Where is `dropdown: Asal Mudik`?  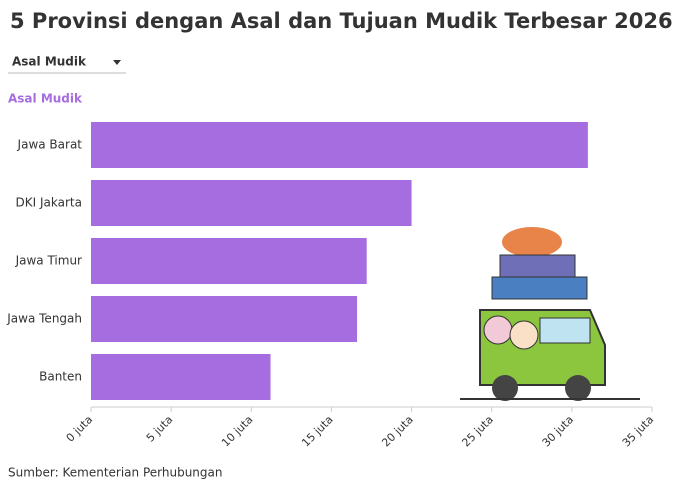
dropdown: Asal Mudik is located at coordinates (67, 64).